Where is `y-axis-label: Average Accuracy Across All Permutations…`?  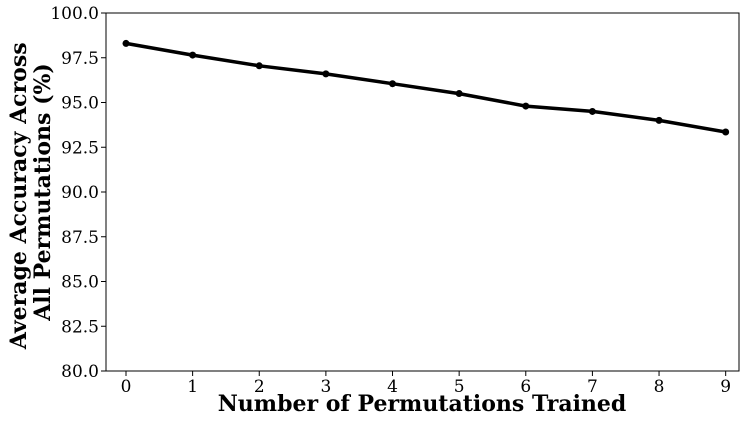 y-axis-label: Average Accuracy Across All Permutations… is located at coordinates (31, 193).